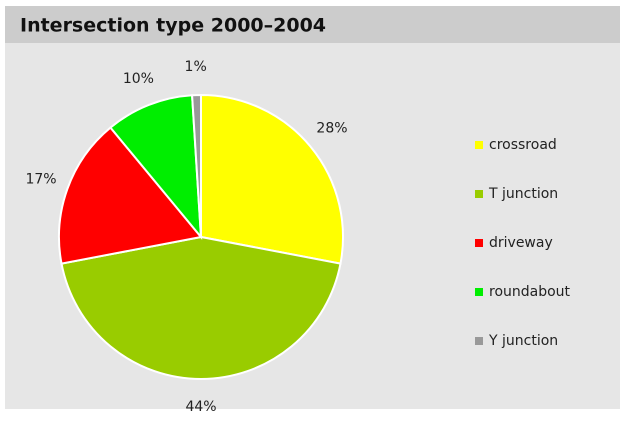 The image size is (625, 421). What do you see at coordinates (521, 243) in the screenshot?
I see `legend-label: driveway` at bounding box center [521, 243].